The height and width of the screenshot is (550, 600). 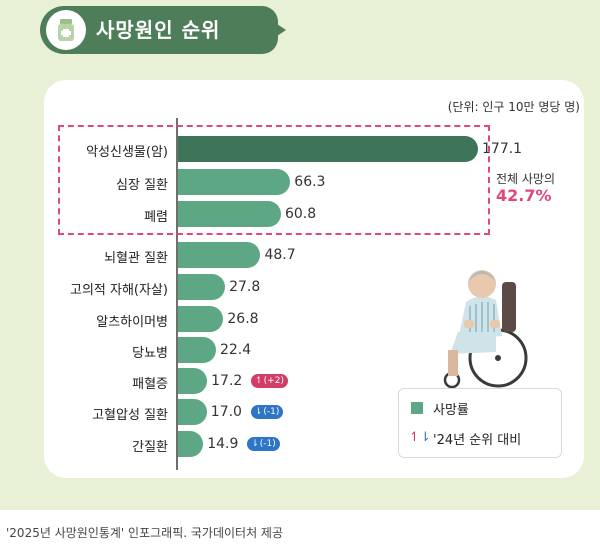 I want to click on bar-row: 뇌혈관 질환 48.7, so click(x=300, y=255).